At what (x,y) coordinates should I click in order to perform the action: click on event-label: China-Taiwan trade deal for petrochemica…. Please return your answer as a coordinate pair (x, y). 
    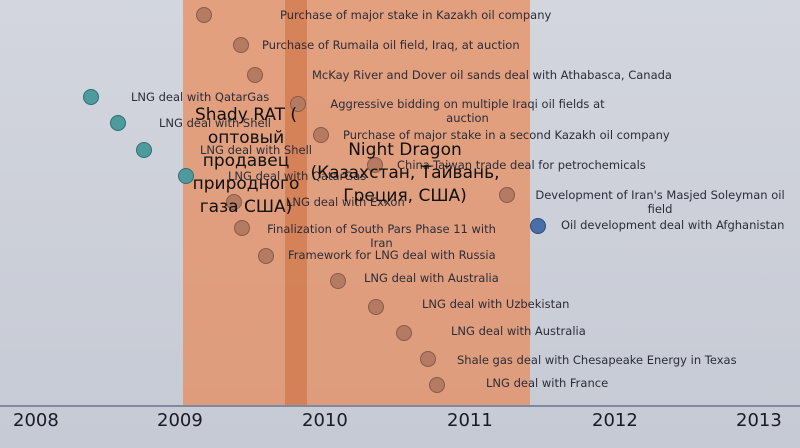
    Looking at the image, I should click on (521, 165).